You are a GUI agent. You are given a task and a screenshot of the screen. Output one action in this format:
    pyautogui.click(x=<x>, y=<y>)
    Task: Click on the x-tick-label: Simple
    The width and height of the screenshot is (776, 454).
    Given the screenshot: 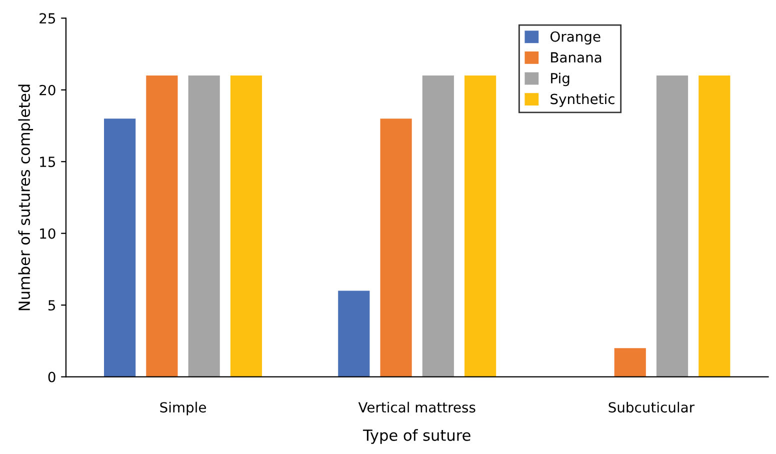 What is the action you would take?
    pyautogui.click(x=183, y=409)
    